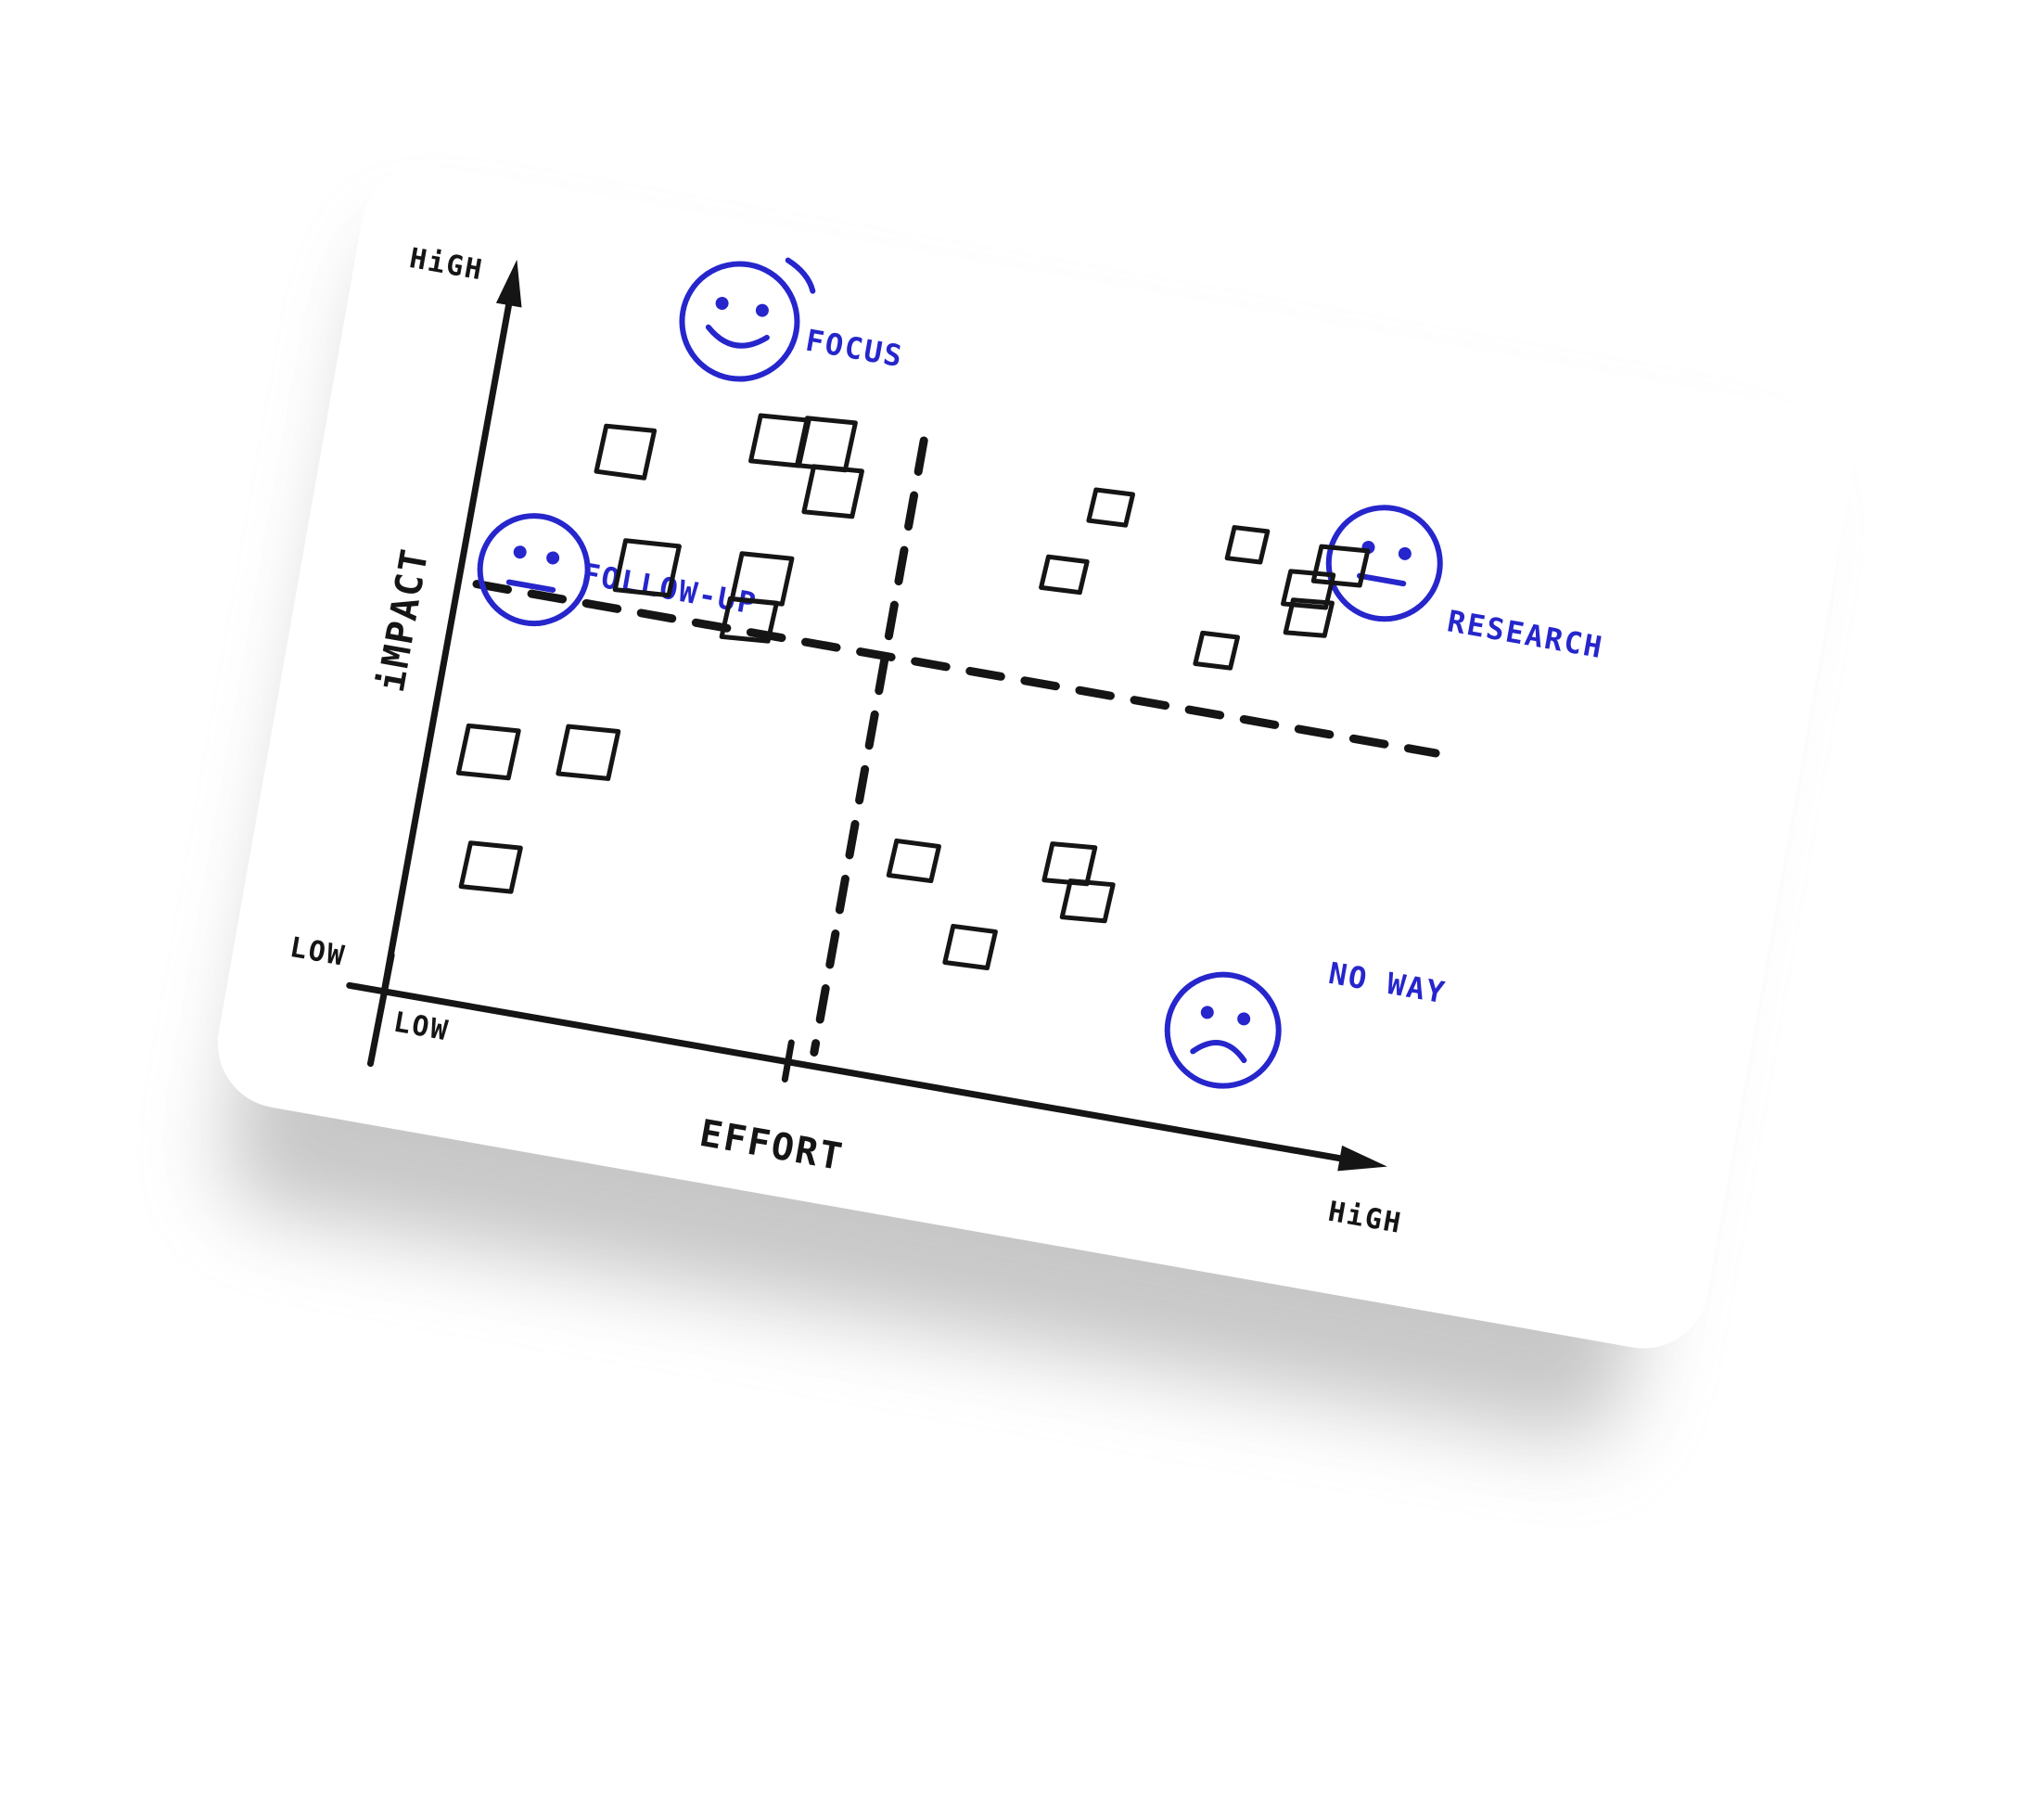 This screenshot has height=1807, width=2044. What do you see at coordinates (1362, 1159) in the screenshot?
I see `x-axis-arrow-icon` at bounding box center [1362, 1159].